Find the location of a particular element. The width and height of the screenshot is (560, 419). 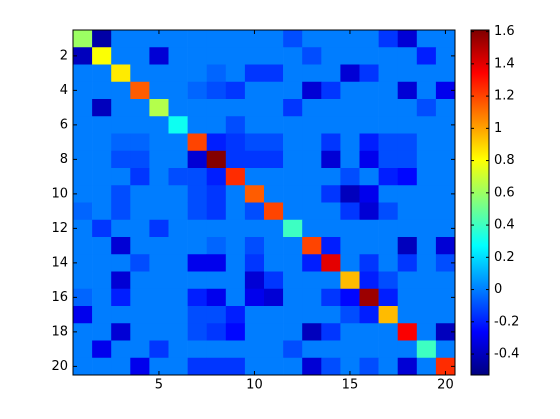

colorbar-tick-label: 0 is located at coordinates (498, 289).